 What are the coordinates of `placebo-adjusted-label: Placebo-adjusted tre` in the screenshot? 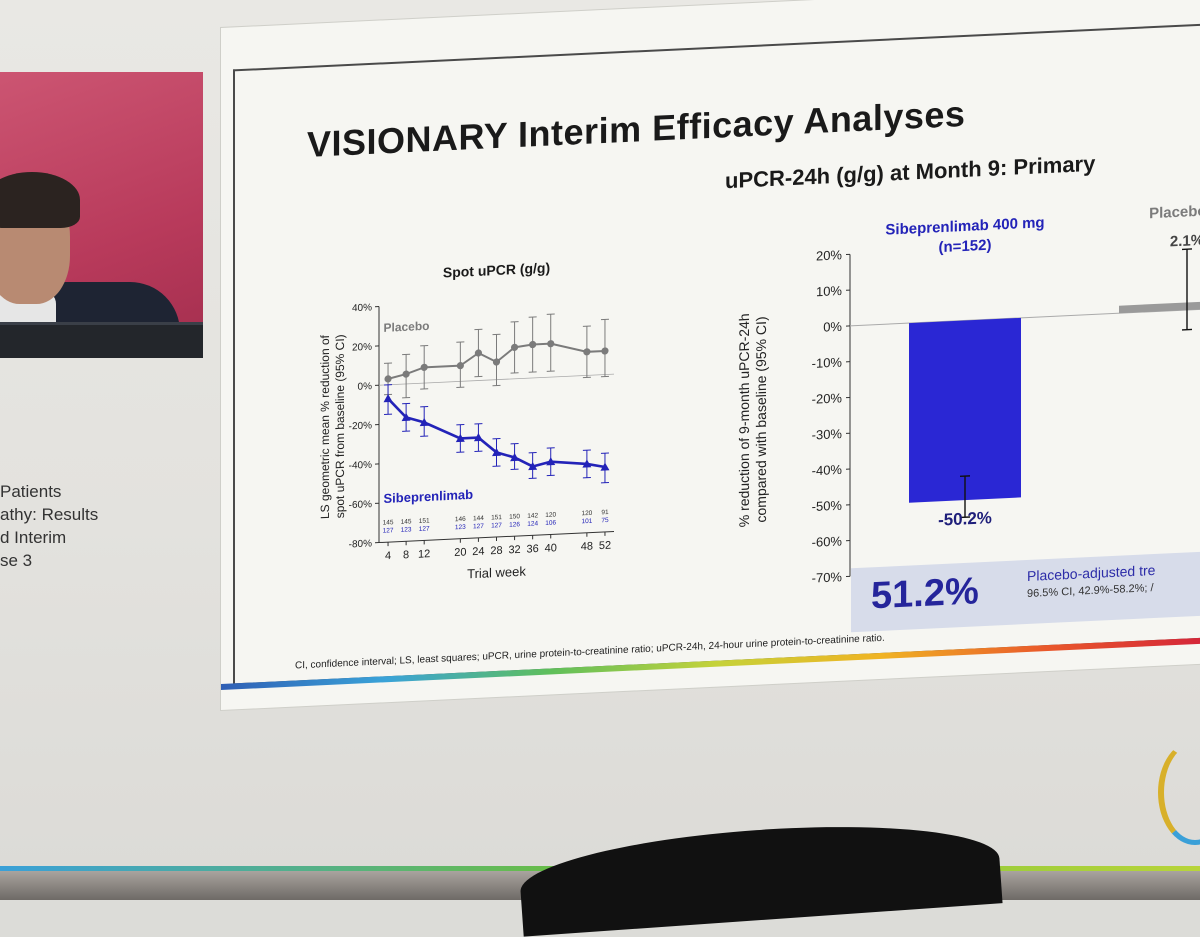 It's located at (1091, 573).